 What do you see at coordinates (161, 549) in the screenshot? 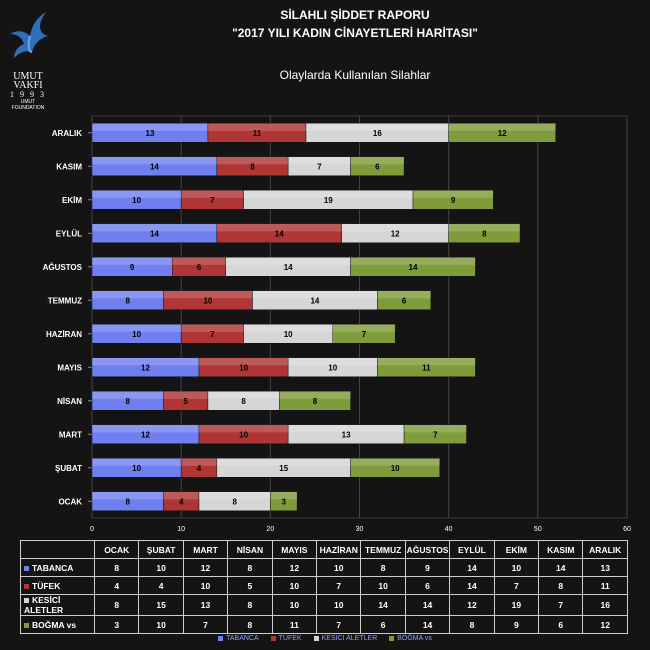
I see `table-column-header: ŞUBAT` at bounding box center [161, 549].